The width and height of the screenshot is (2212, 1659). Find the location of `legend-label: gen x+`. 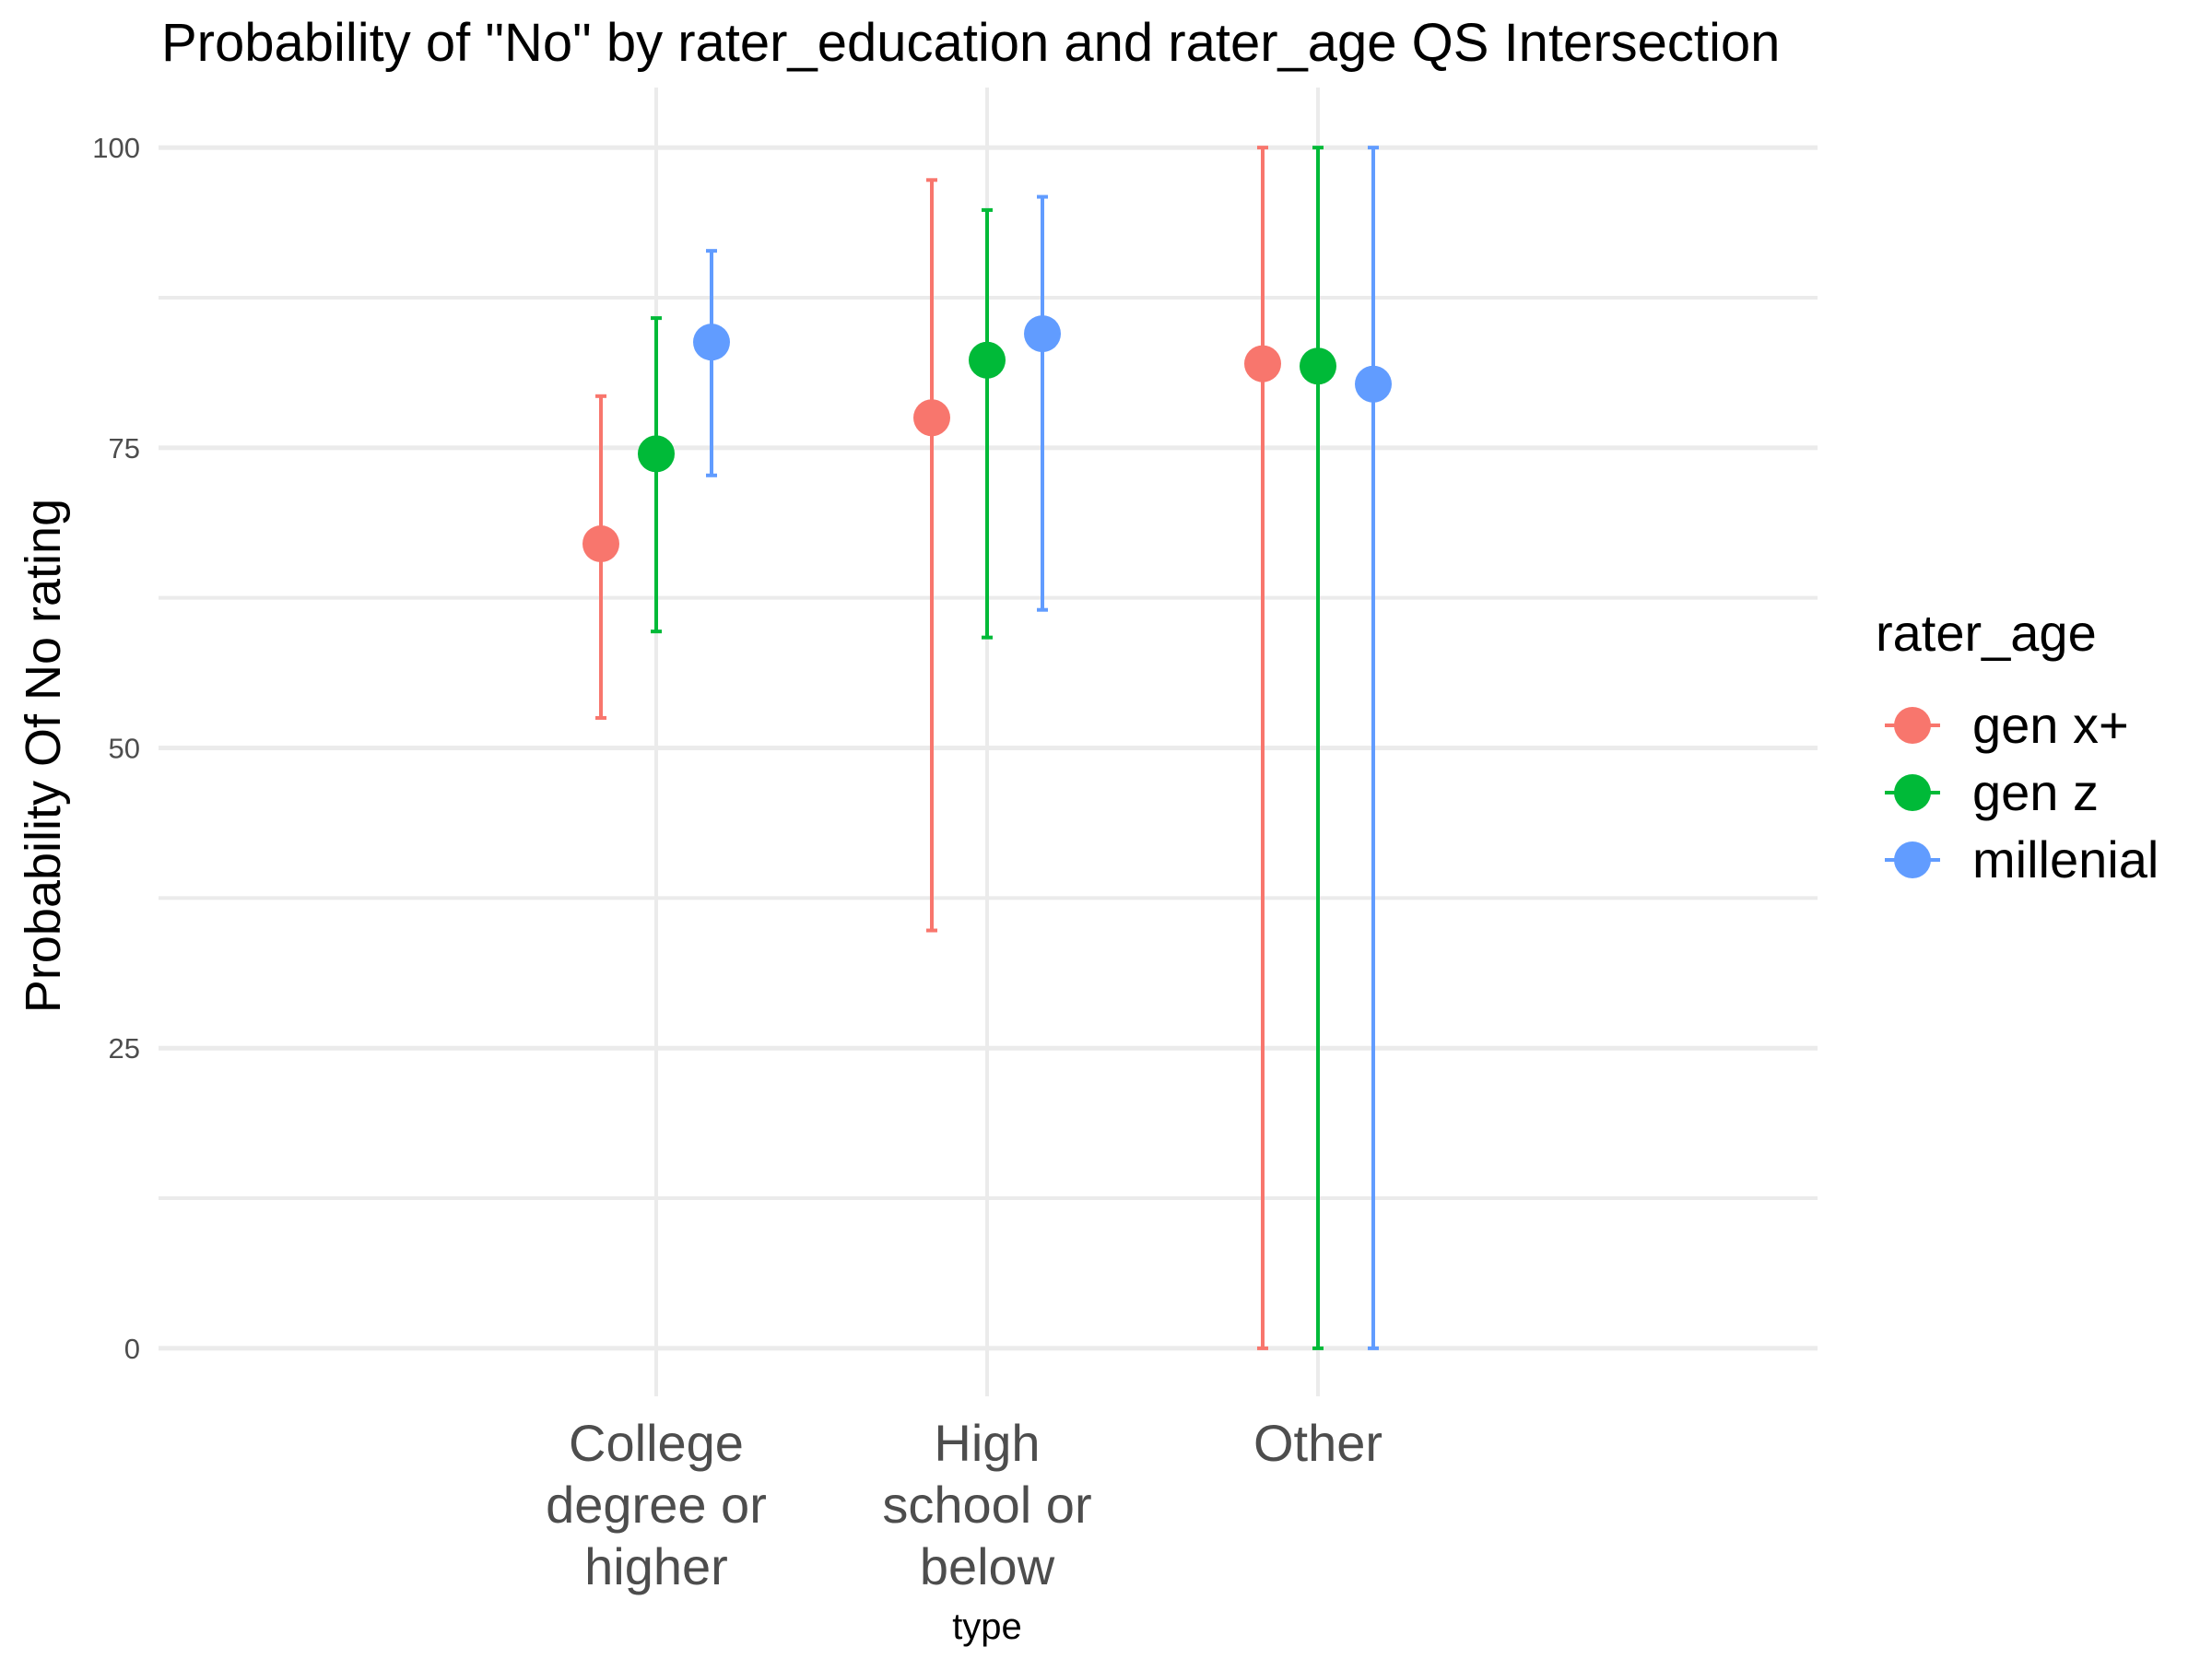

legend-label: gen x+ is located at coordinates (2050, 725).